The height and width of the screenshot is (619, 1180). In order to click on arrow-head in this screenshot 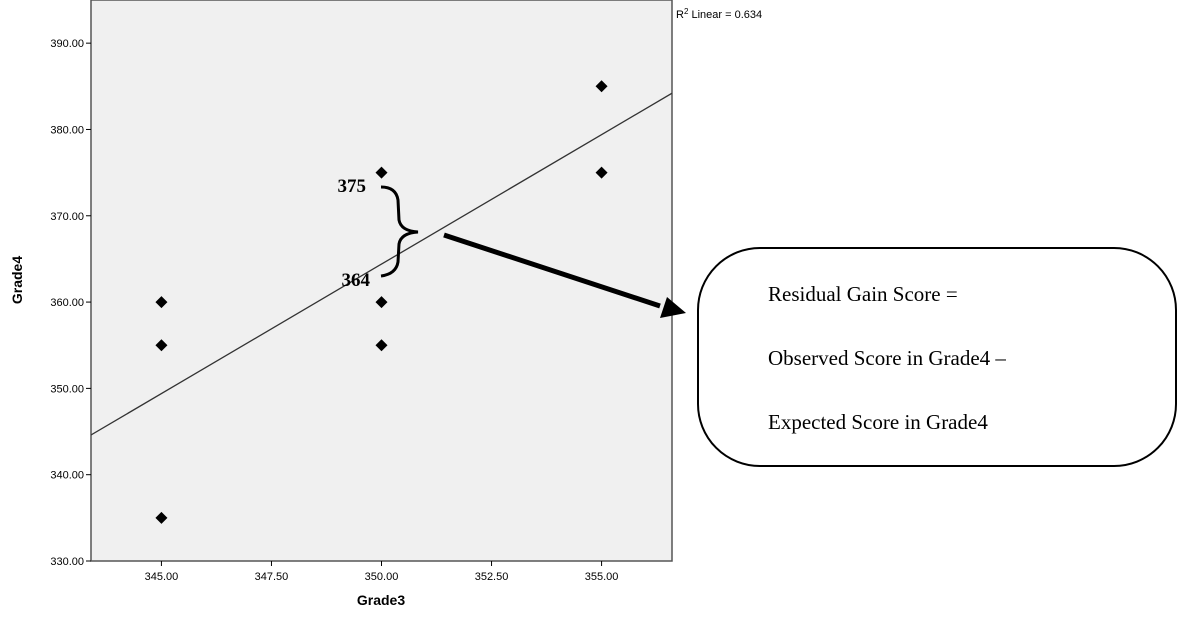, I will do `click(673, 307)`.